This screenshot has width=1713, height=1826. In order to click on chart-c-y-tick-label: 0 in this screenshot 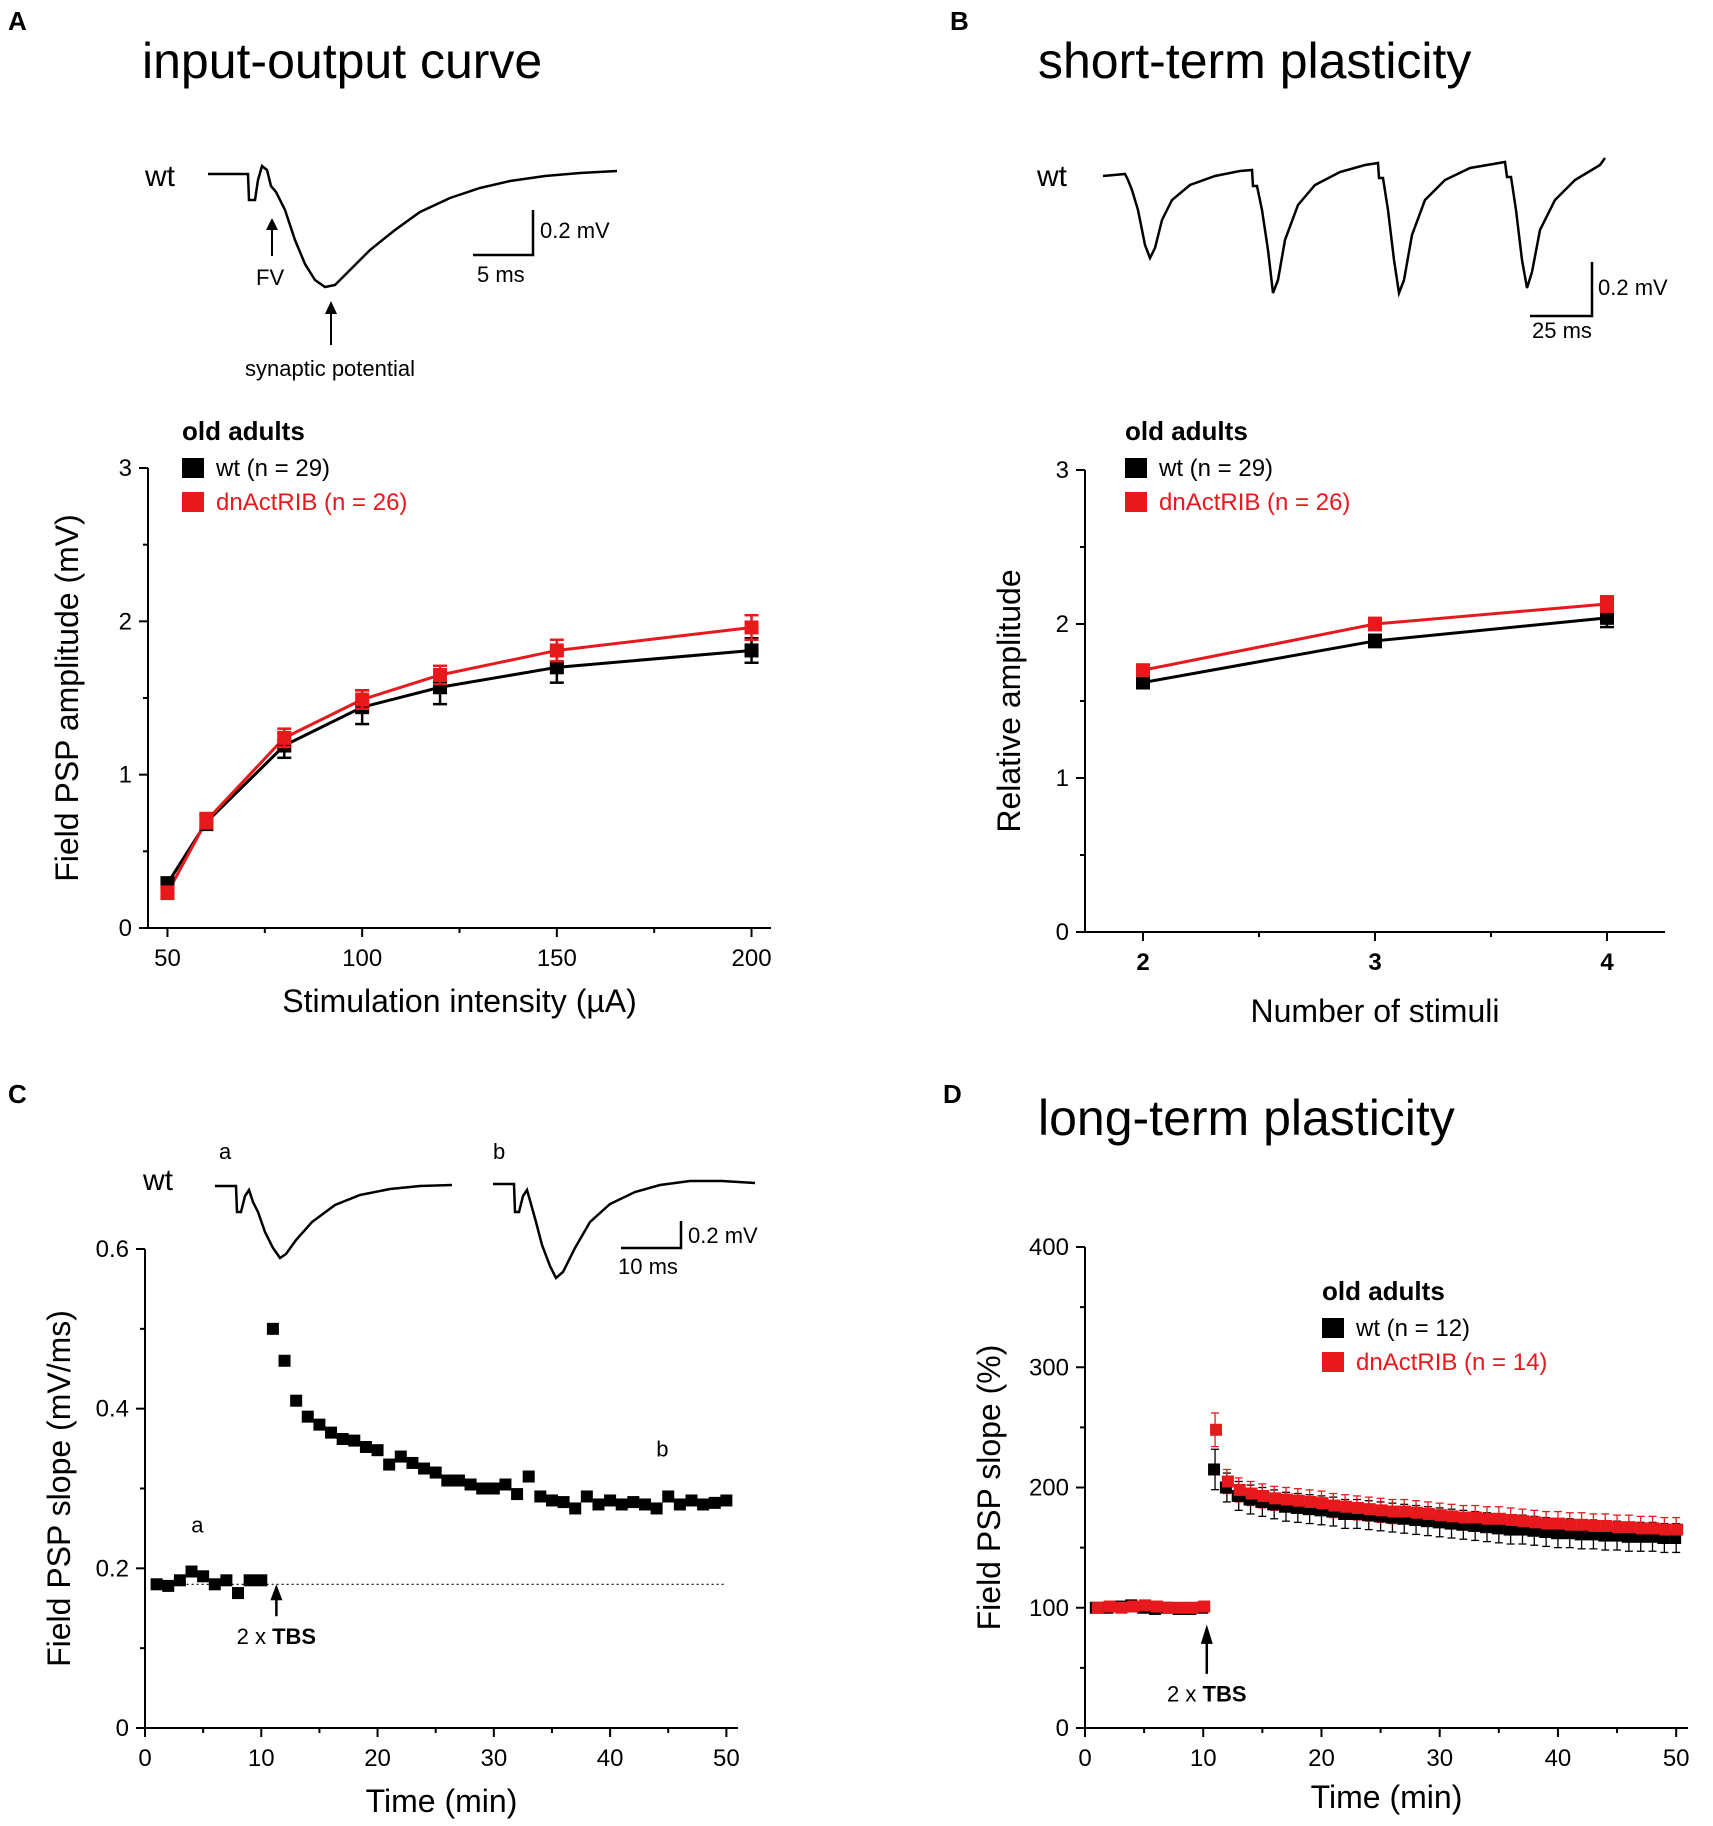, I will do `click(122, 1728)`.